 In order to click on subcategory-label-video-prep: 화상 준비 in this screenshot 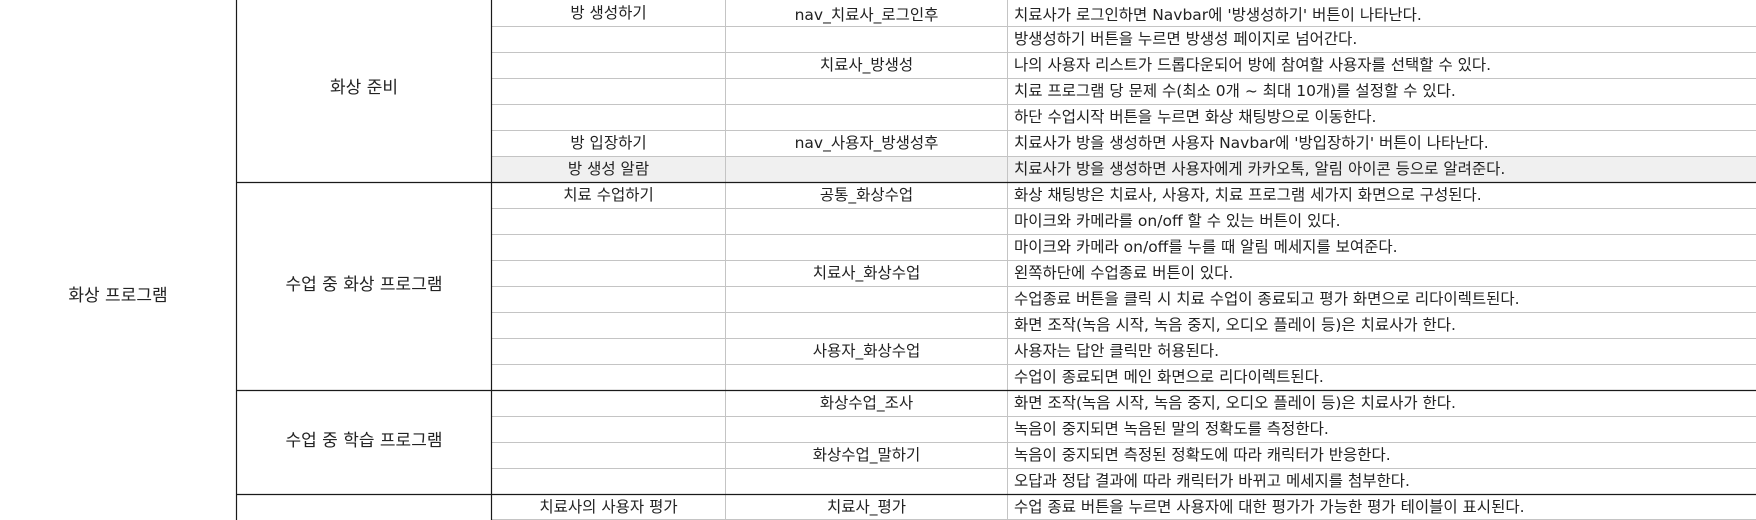, I will do `click(364, 88)`.